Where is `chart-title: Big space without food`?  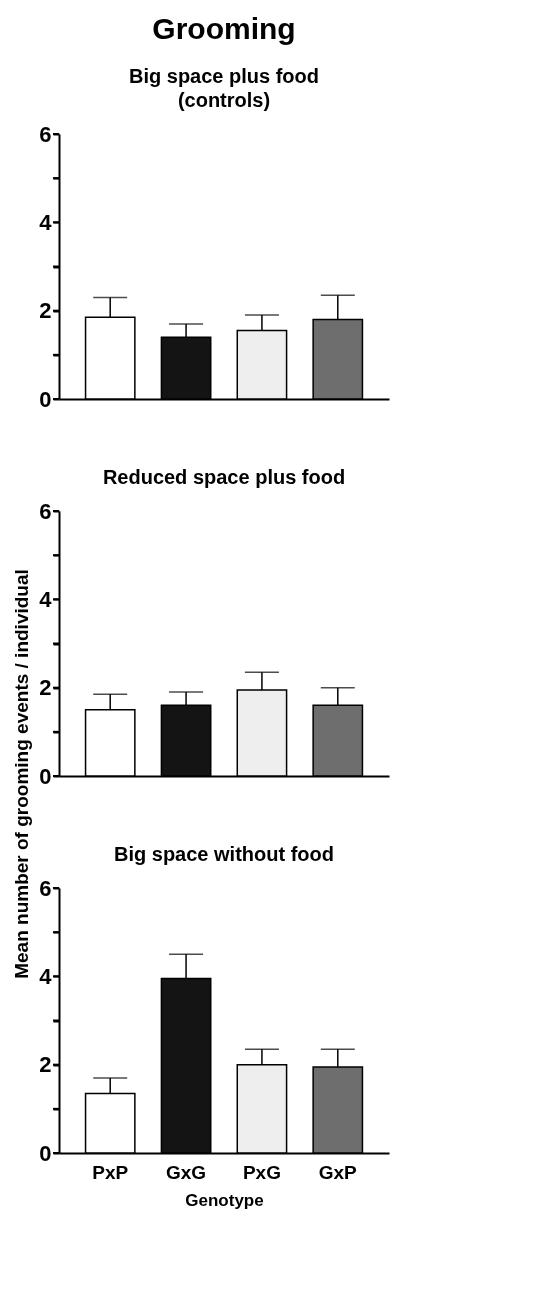 chart-title: Big space without food is located at coordinates (224, 854).